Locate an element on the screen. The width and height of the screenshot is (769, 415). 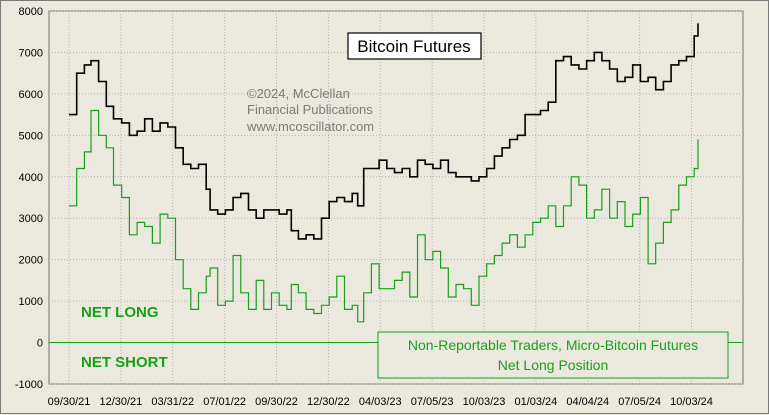
net-long-label: NET LONG is located at coordinates (120, 312).